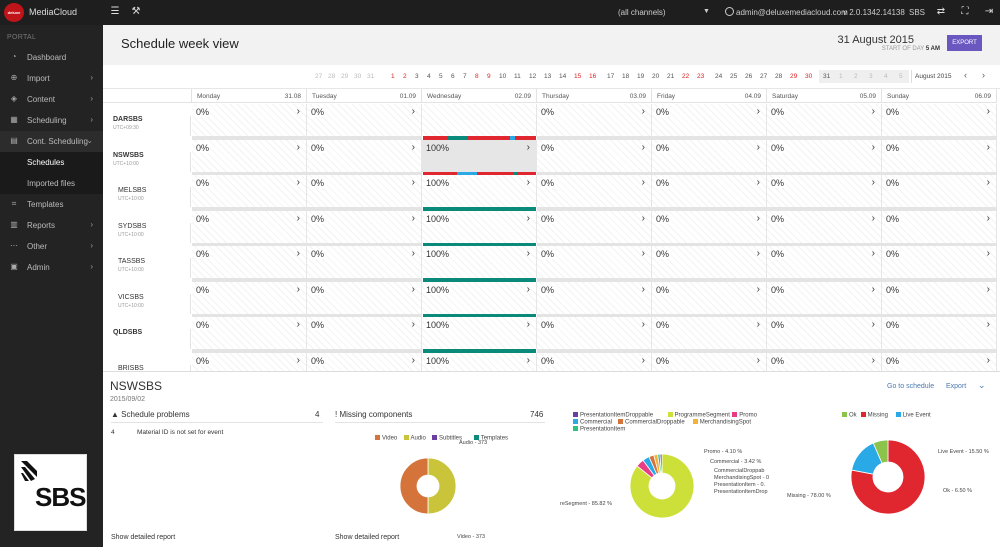  What do you see at coordinates (143, 537) in the screenshot?
I see `show-detailed-report-link: Show detailed report` at bounding box center [143, 537].